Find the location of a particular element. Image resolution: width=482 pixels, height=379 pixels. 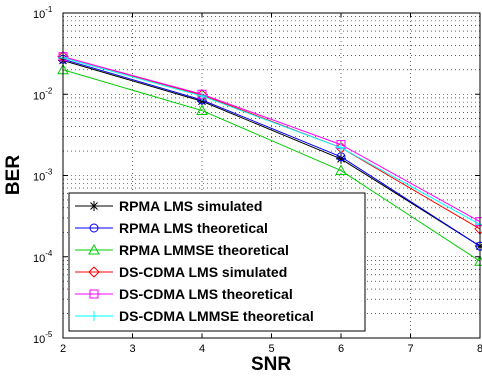

legend-label: RPMA LMS simulated is located at coordinates (190, 206).